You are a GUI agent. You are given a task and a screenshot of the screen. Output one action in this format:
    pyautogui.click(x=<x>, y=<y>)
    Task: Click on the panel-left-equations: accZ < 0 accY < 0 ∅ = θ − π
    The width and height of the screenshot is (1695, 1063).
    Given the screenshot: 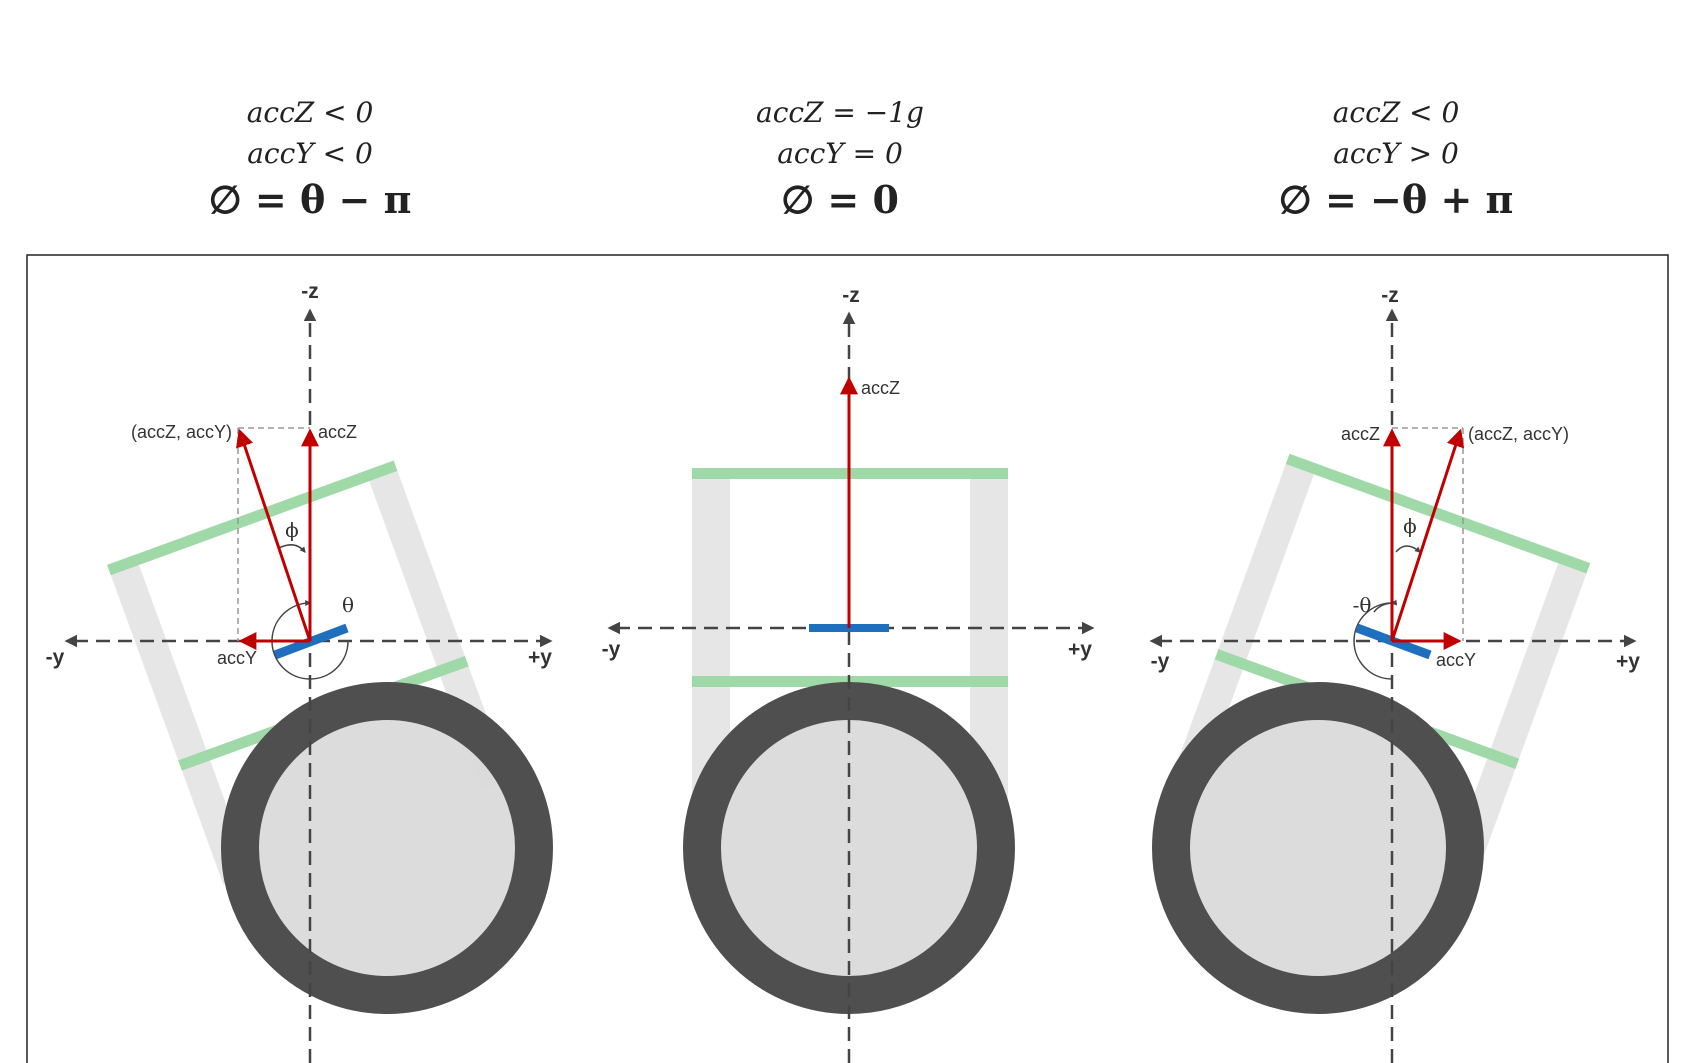 What is the action you would take?
    pyautogui.click(x=310, y=159)
    